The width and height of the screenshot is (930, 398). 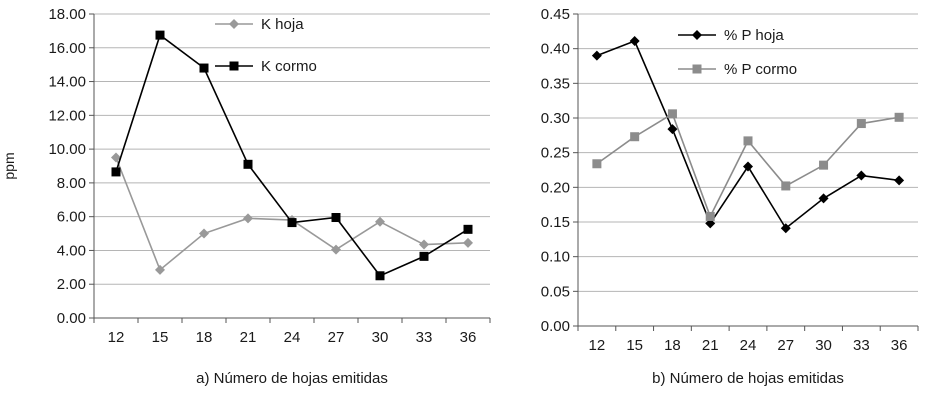 What do you see at coordinates (67, 115) in the screenshot?
I see `y-tick-label: 12.00` at bounding box center [67, 115].